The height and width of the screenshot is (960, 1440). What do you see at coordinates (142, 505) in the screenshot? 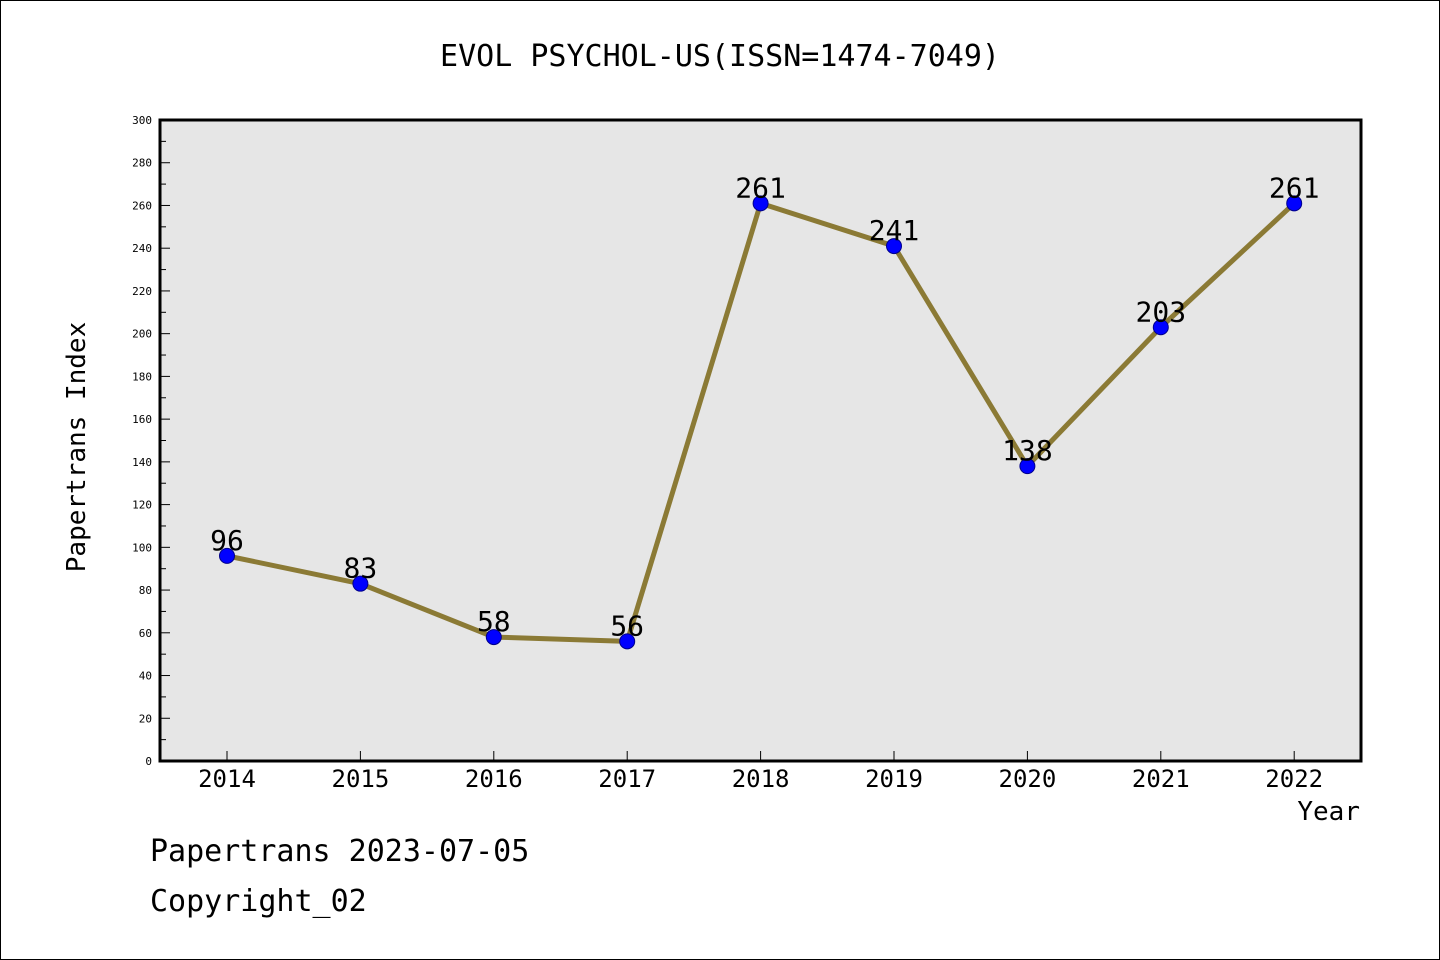
I see `y-tick-label: 120` at bounding box center [142, 505].